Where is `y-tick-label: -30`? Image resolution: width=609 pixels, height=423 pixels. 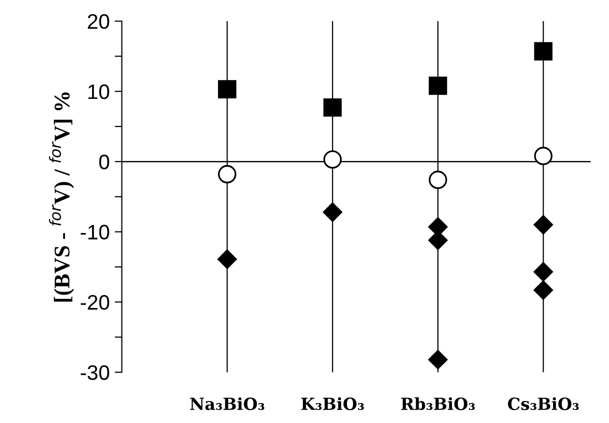 y-tick-label: -30 is located at coordinates (95, 372).